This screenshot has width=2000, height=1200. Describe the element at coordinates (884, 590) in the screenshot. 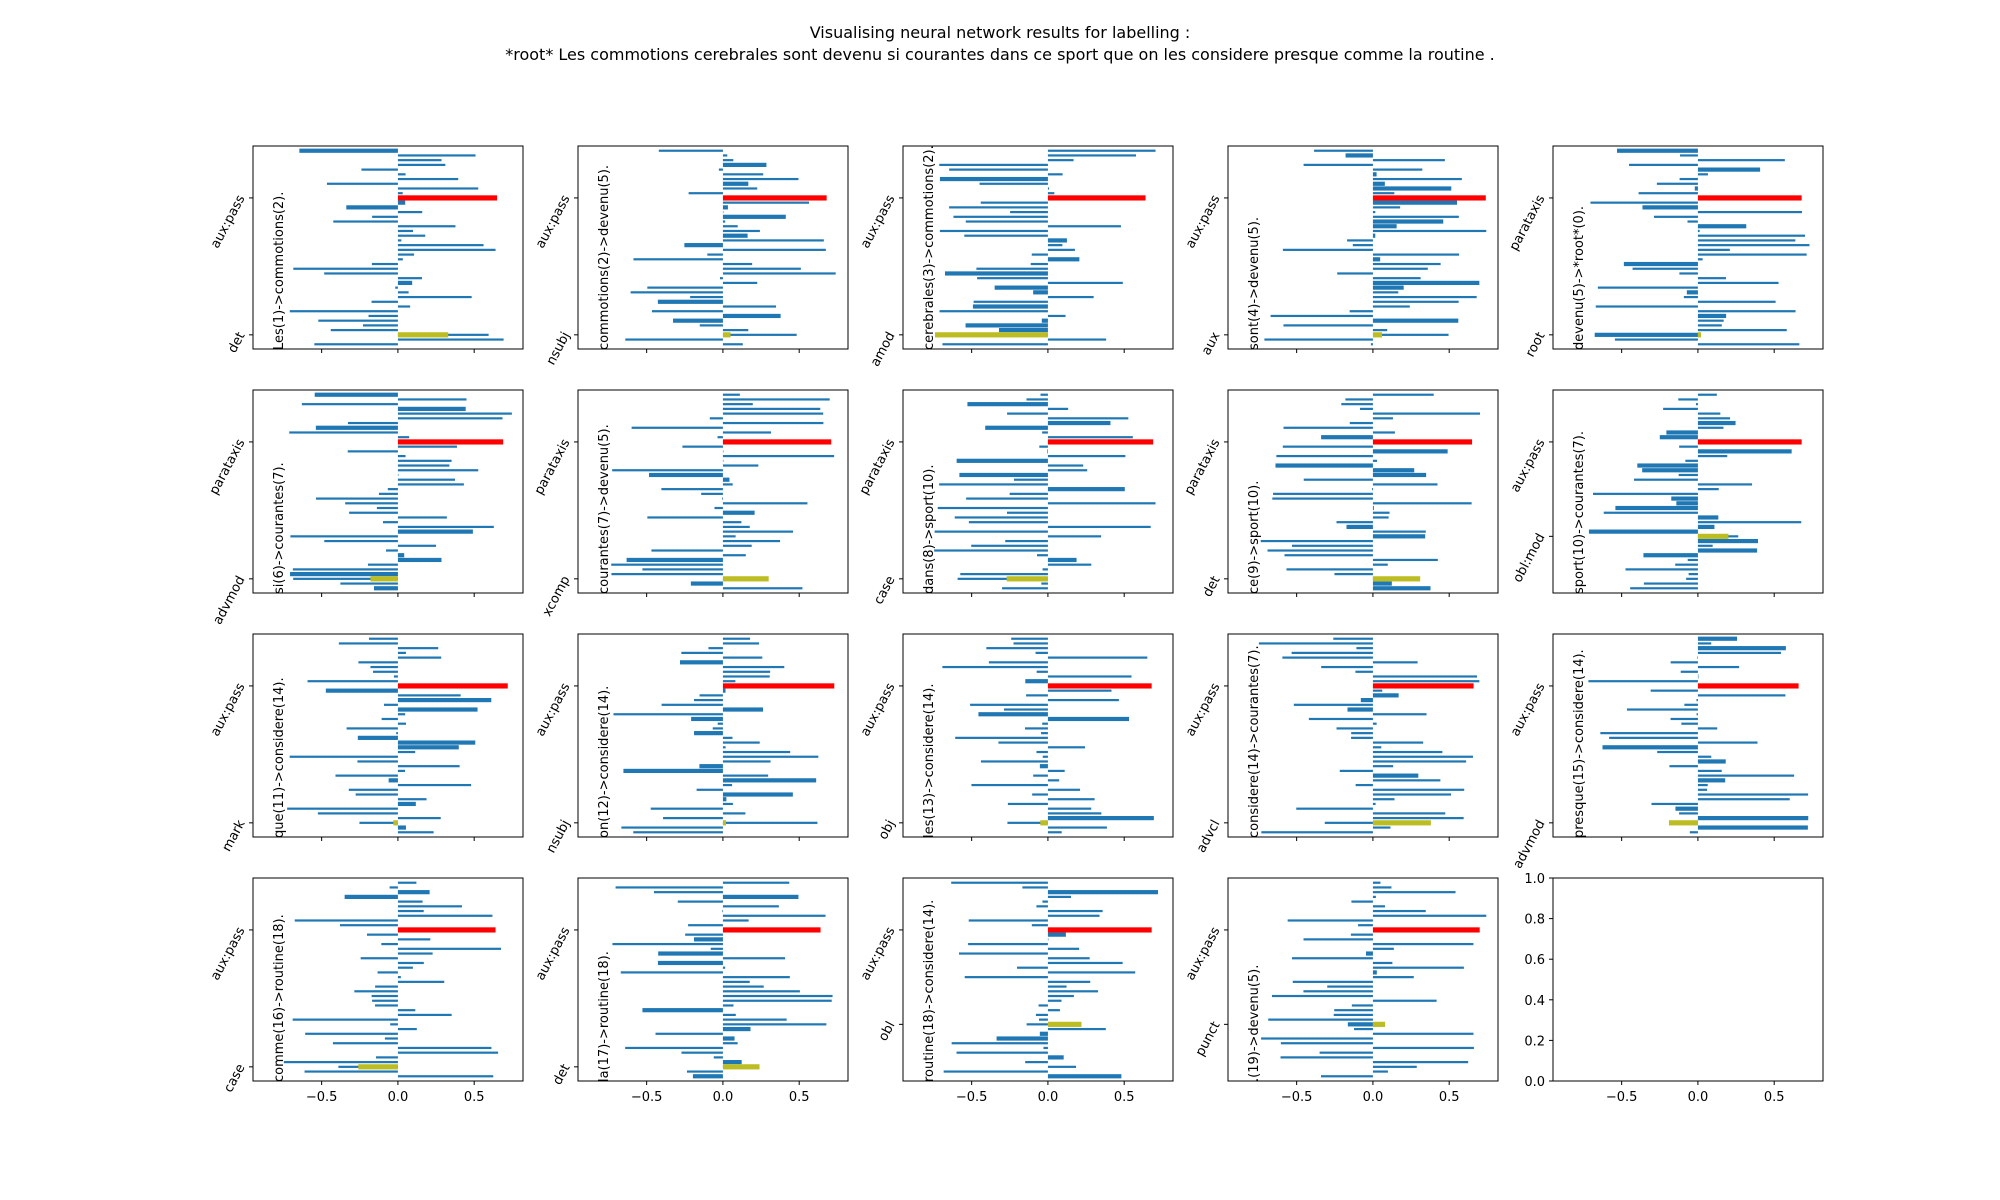

I see `y-tick-label-bottom: case` at that location.